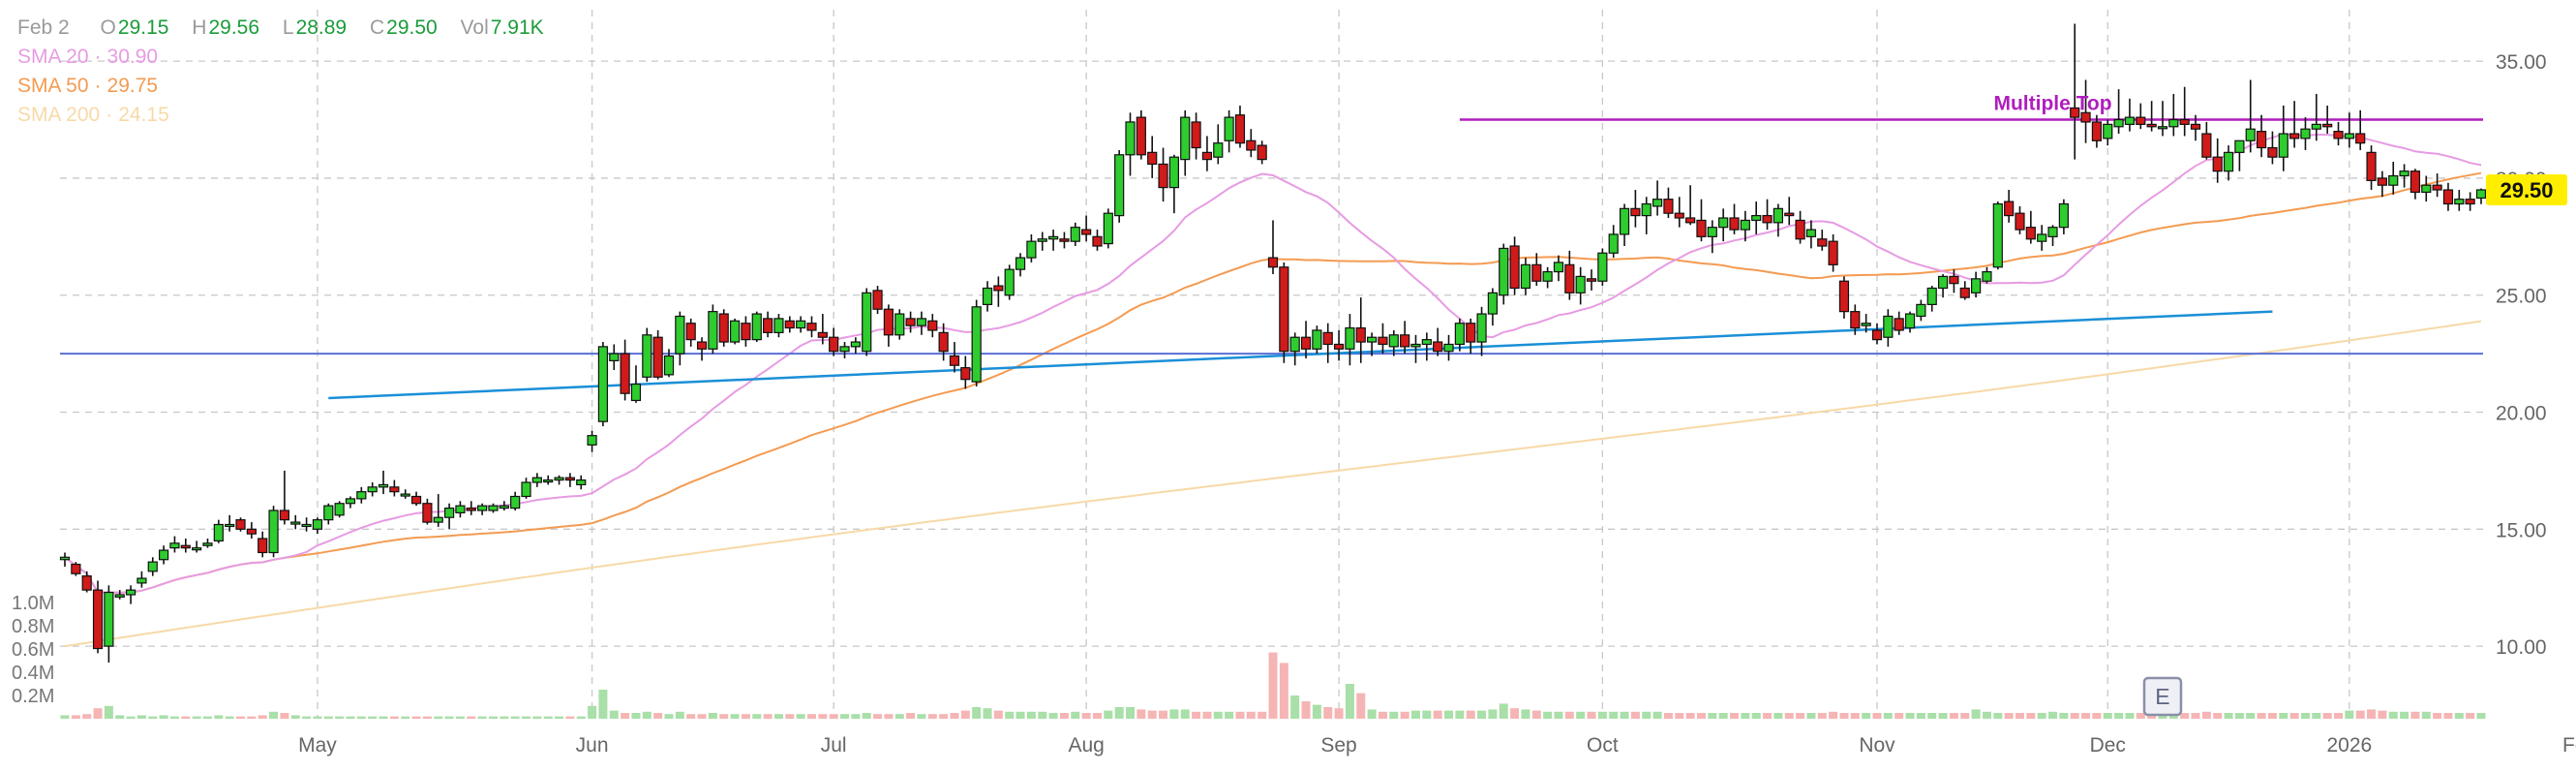 The image size is (2576, 772). I want to click on sma50-label: SMA 50, so click(53, 86).